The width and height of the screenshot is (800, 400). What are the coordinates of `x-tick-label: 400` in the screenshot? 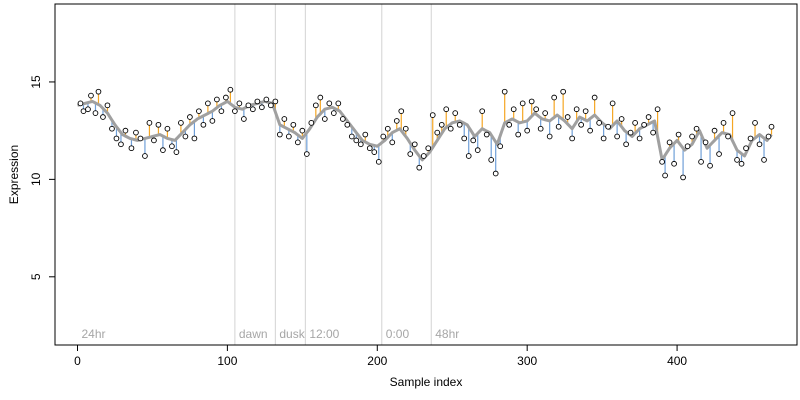 It's located at (677, 361).